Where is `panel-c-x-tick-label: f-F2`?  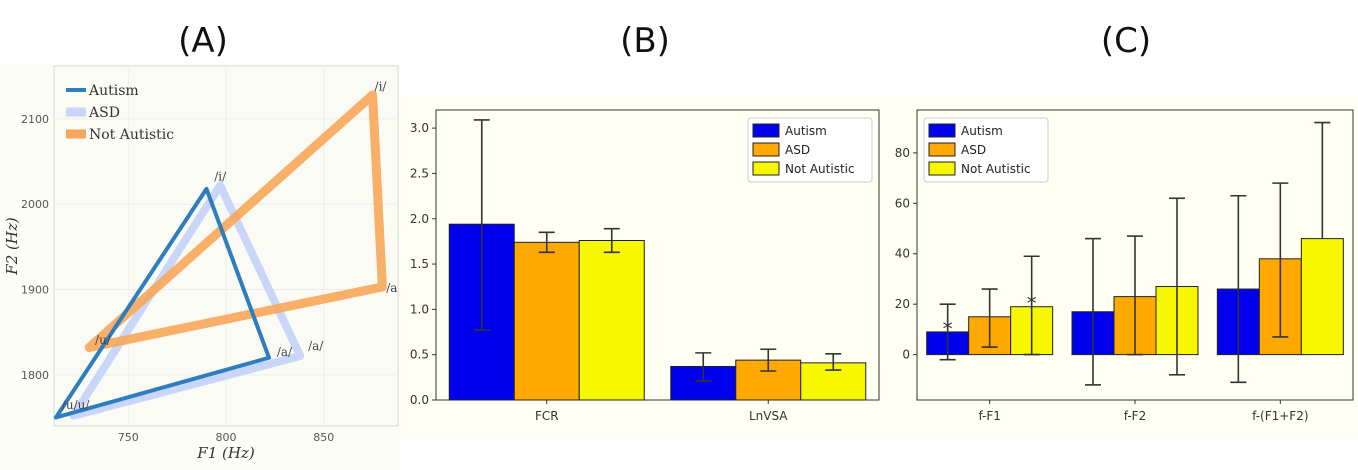 panel-c-x-tick-label: f-F2 is located at coordinates (1135, 416).